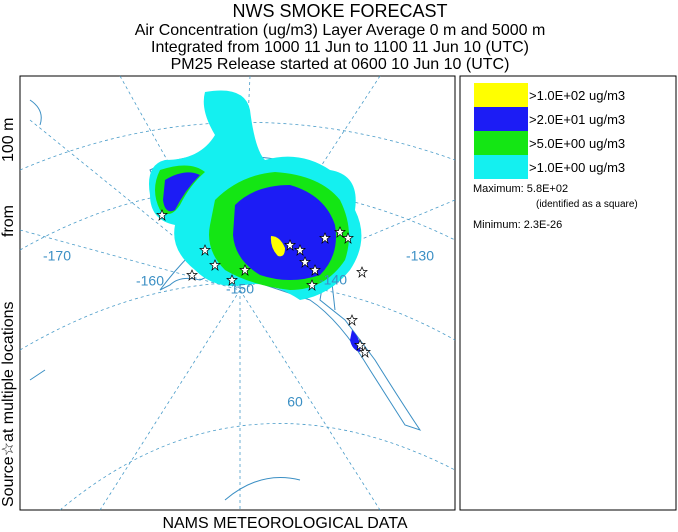 The image size is (678, 532). What do you see at coordinates (8, 221) in the screenshot?
I see `side-text: from` at bounding box center [8, 221].